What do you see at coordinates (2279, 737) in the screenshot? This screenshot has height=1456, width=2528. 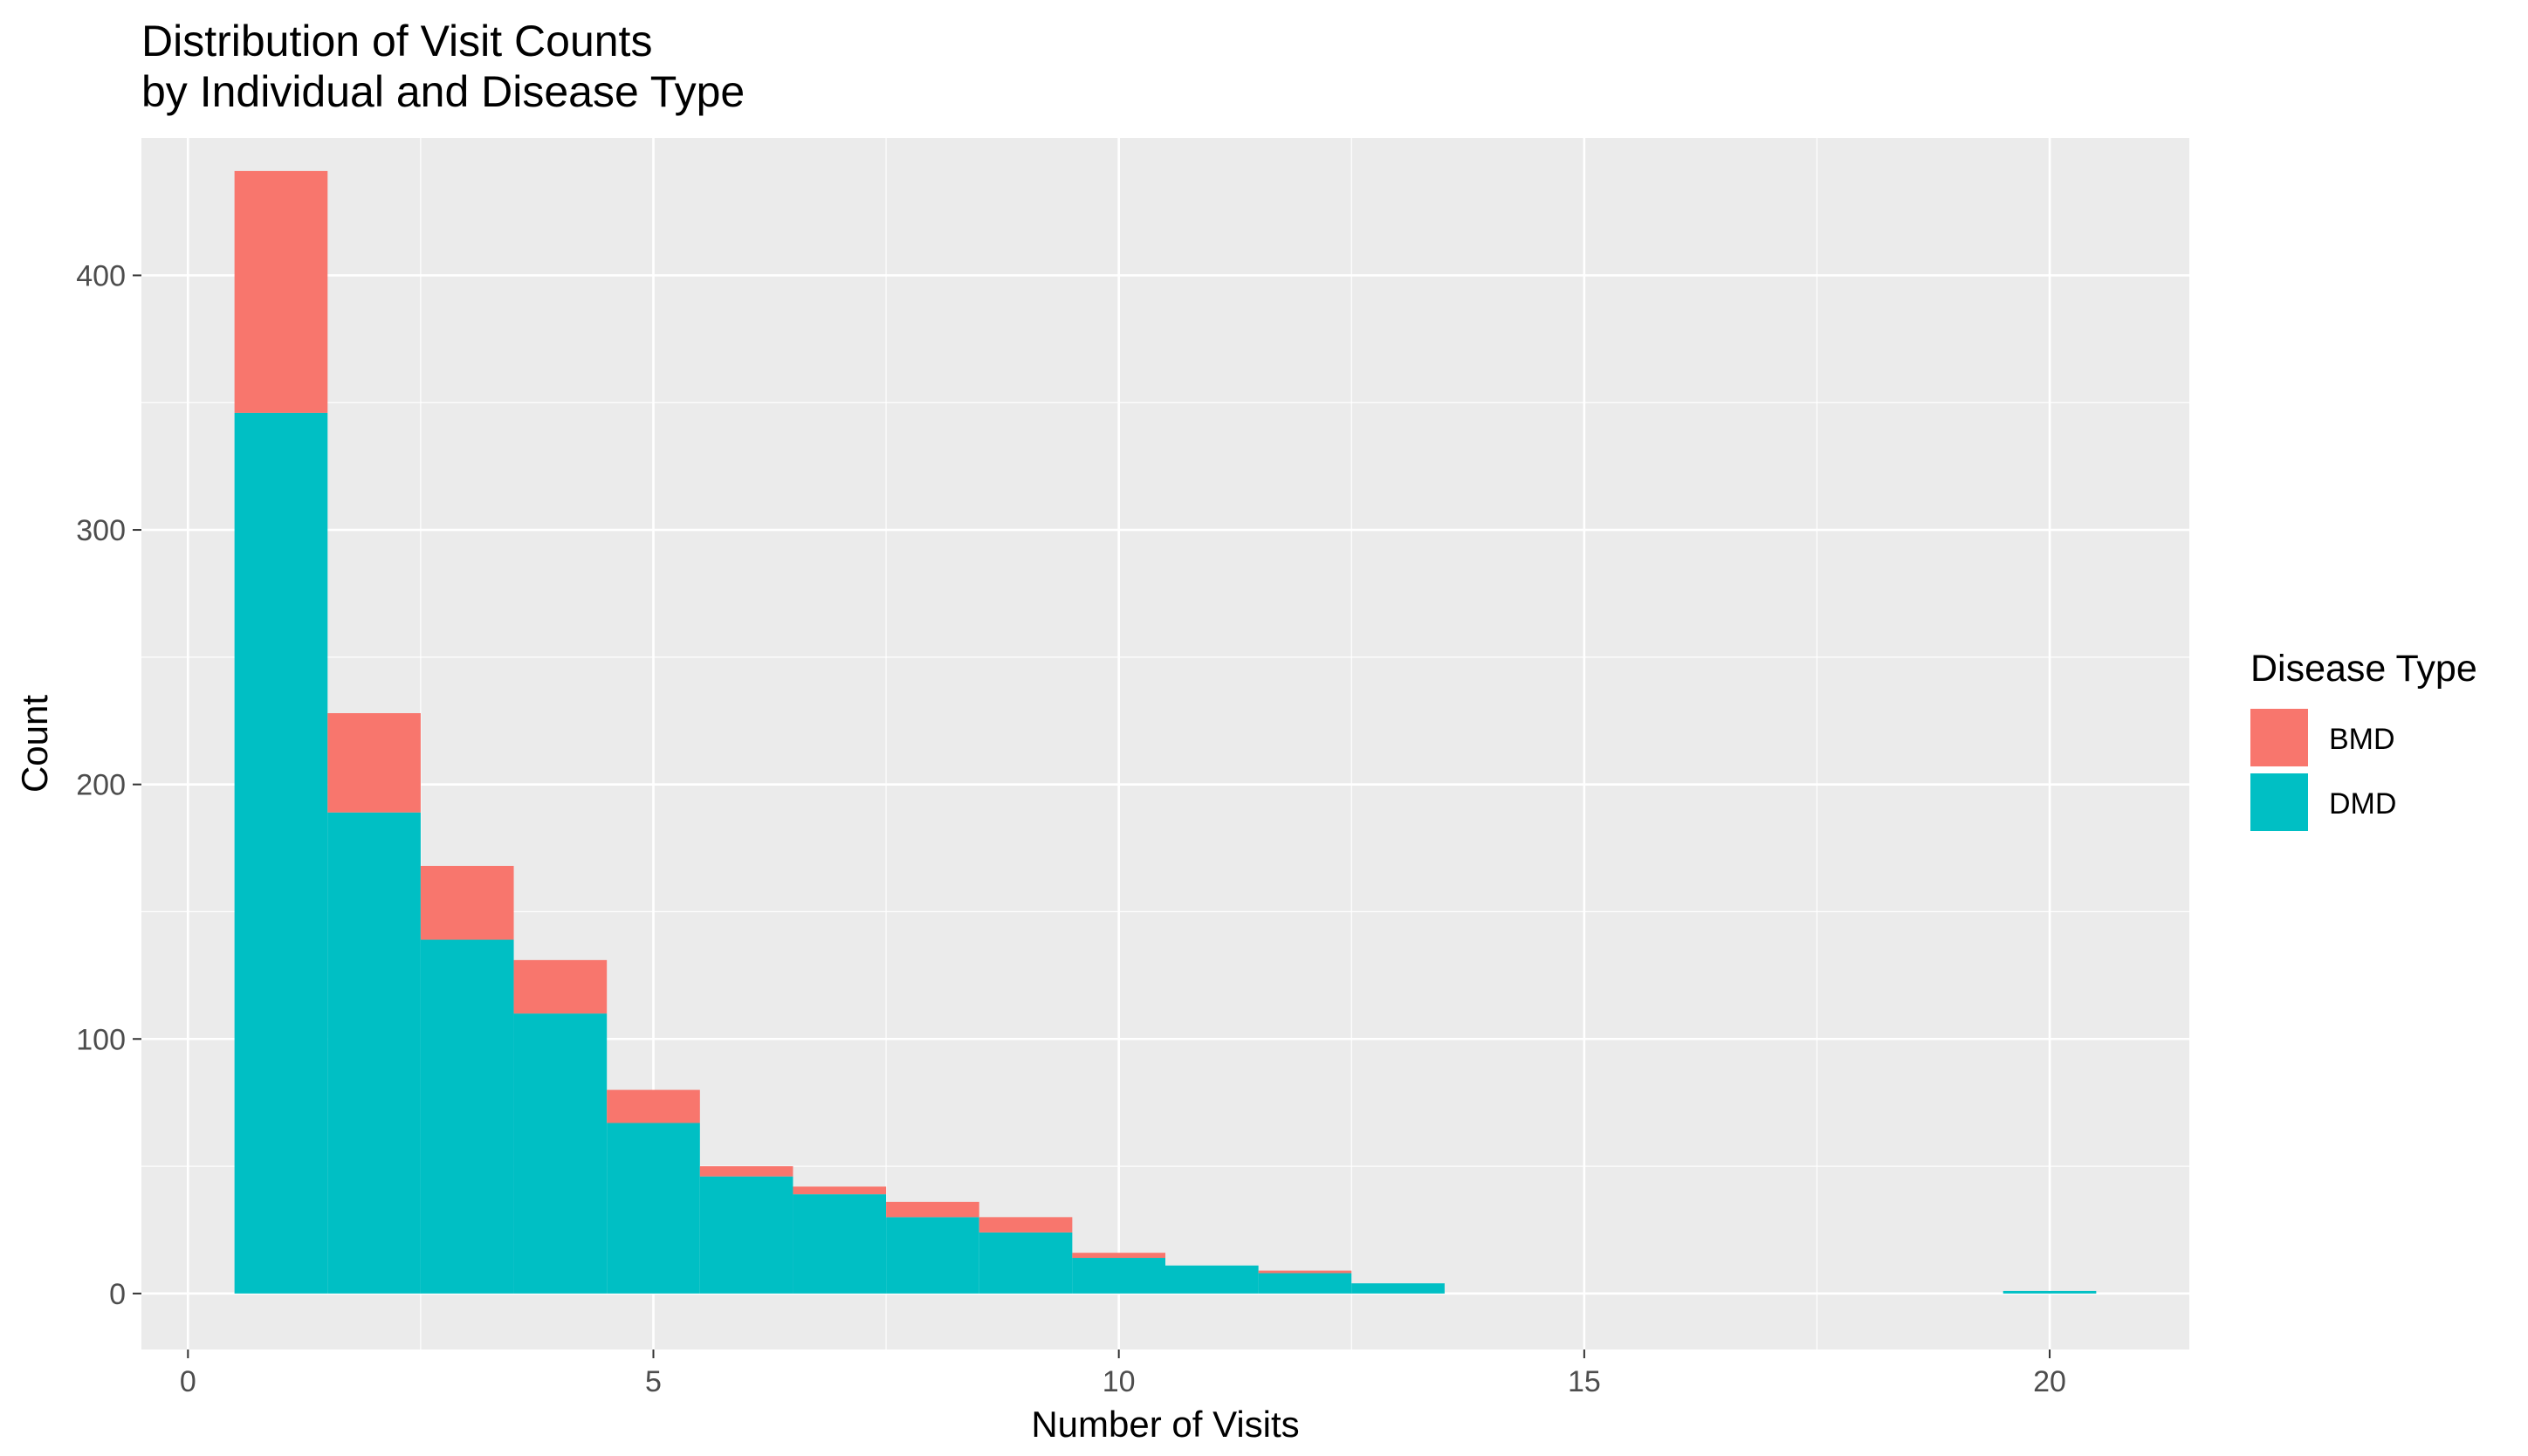 I see `legend-key-bmd` at bounding box center [2279, 737].